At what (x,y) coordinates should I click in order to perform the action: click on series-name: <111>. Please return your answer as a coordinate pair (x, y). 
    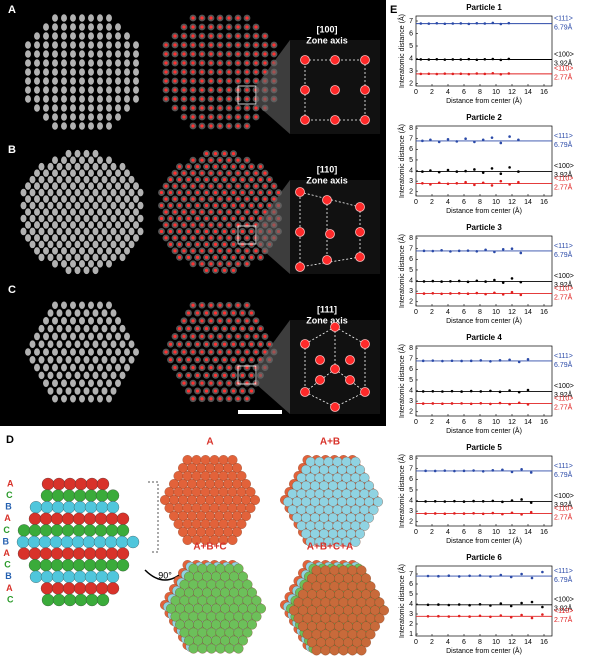
    Looking at the image, I should click on (563, 246).